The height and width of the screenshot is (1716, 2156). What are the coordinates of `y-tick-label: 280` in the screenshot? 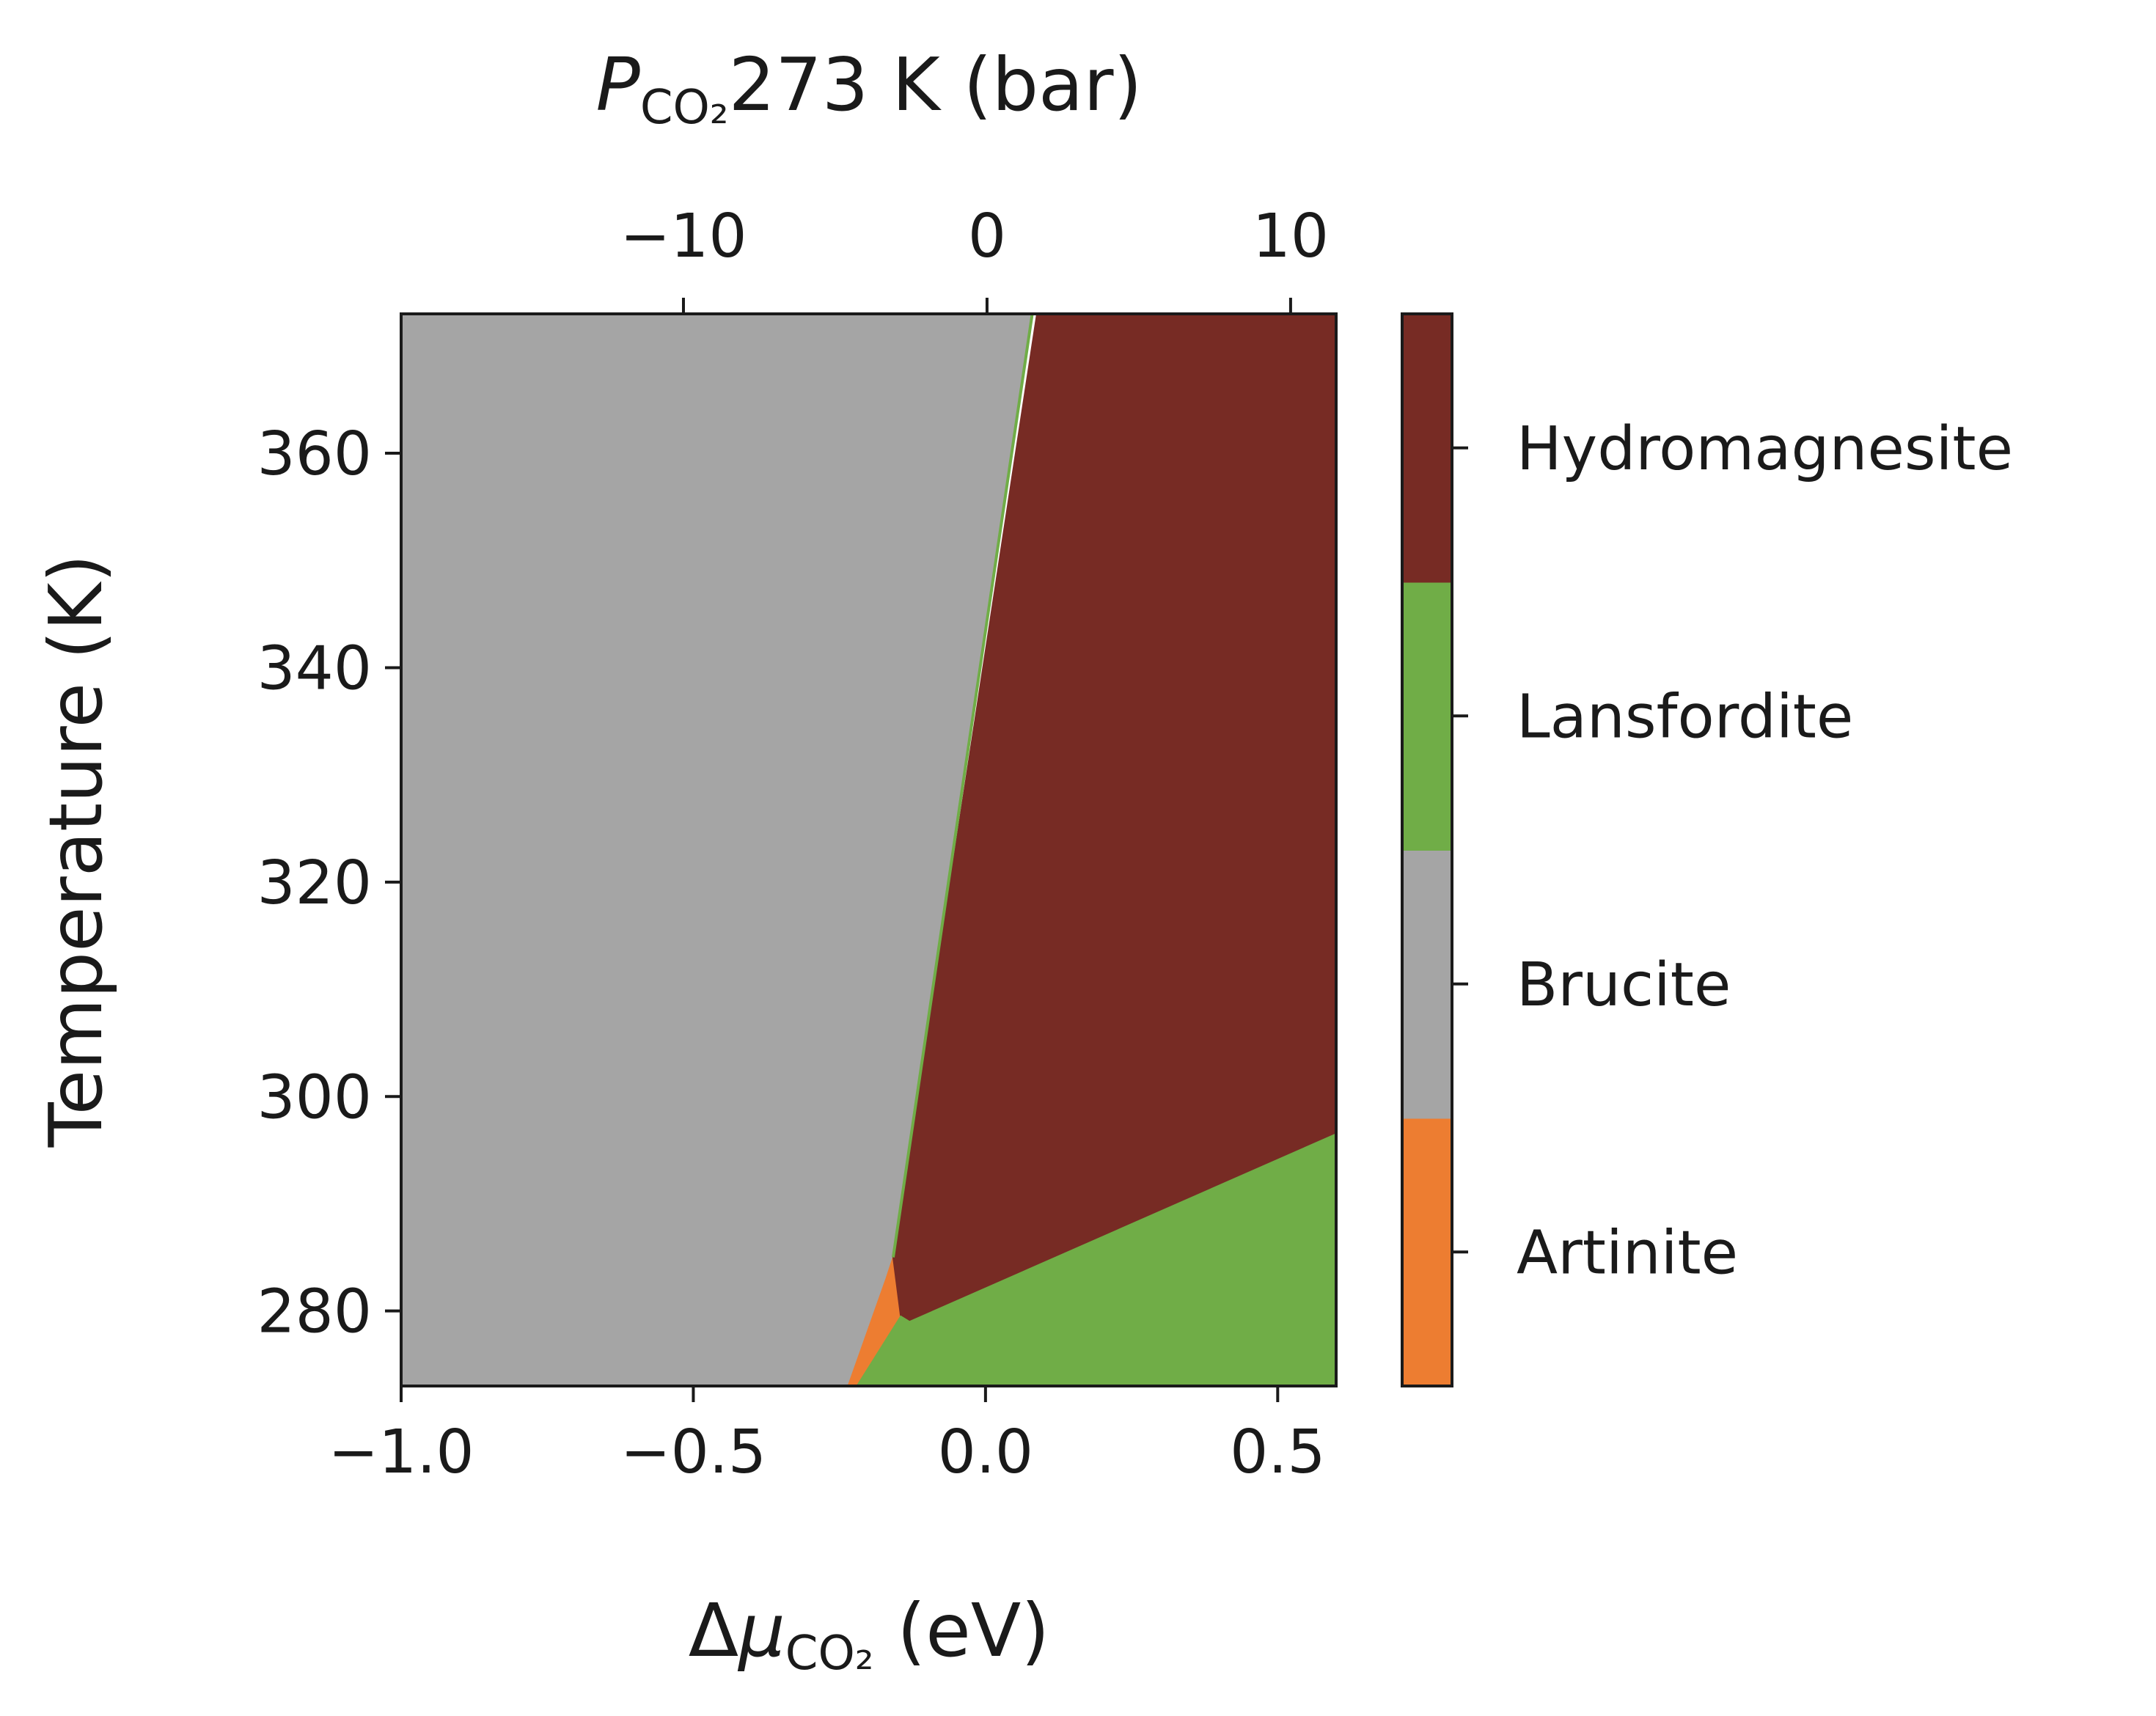 It's located at (314, 1312).